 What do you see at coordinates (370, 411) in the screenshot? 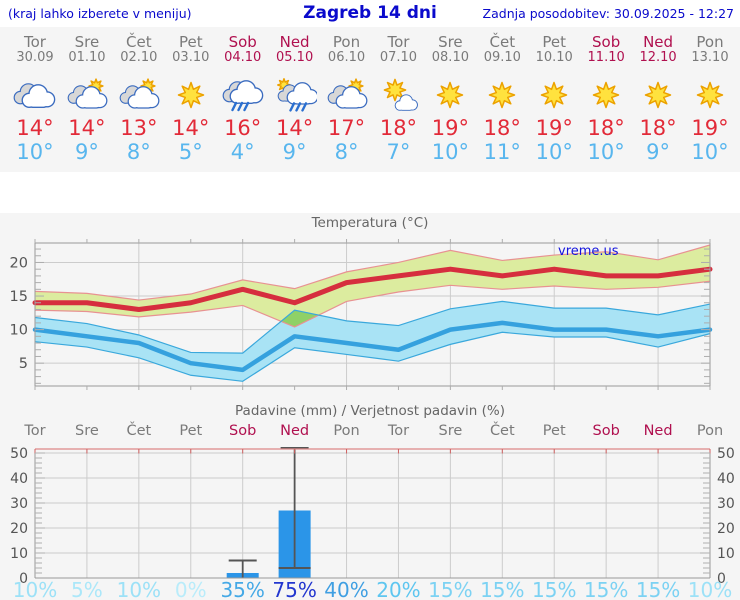
I see `precip-chart-title: Padavine (mm) / Verjetnost padavin (%)` at bounding box center [370, 411].